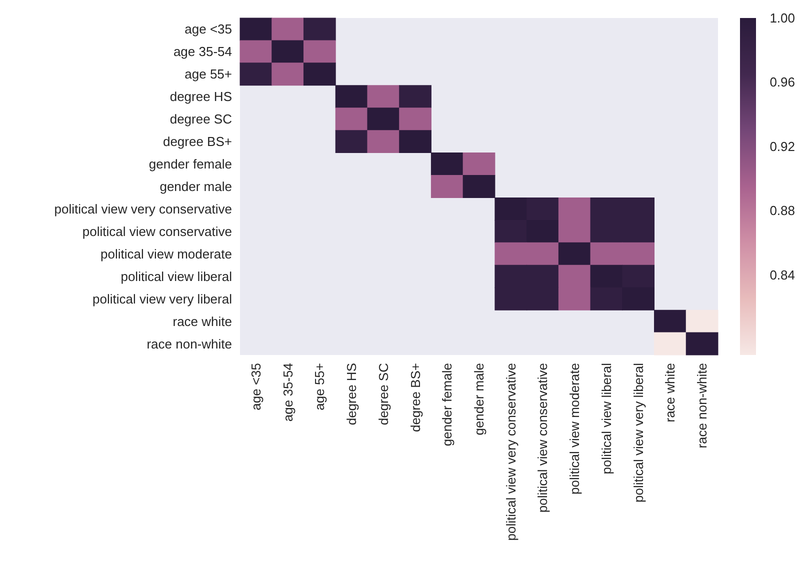  What do you see at coordinates (157, 231) in the screenshot?
I see `y-tick-label: political view conservative` at bounding box center [157, 231].